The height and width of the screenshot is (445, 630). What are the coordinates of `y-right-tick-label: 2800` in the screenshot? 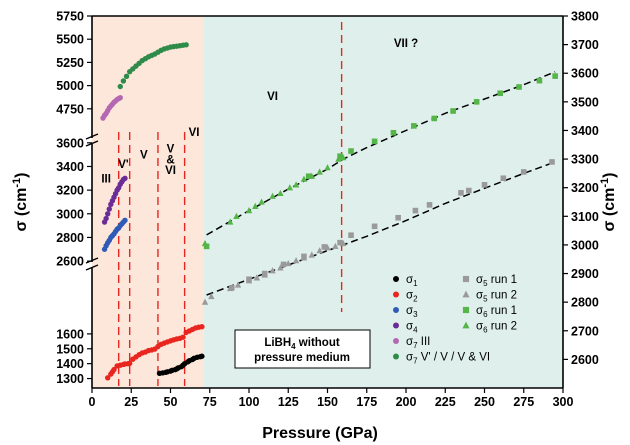 It's located at (585, 303).